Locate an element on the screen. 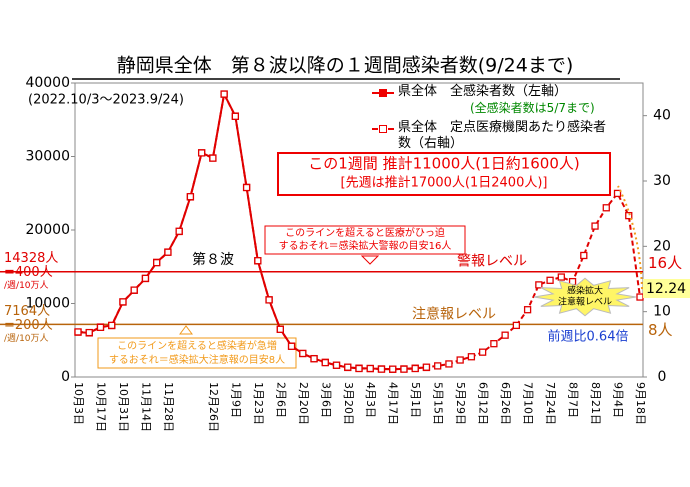 This screenshot has width=690, height=487. summary-text: [先週は推計17000人(1日2400人)] is located at coordinates (444, 183).